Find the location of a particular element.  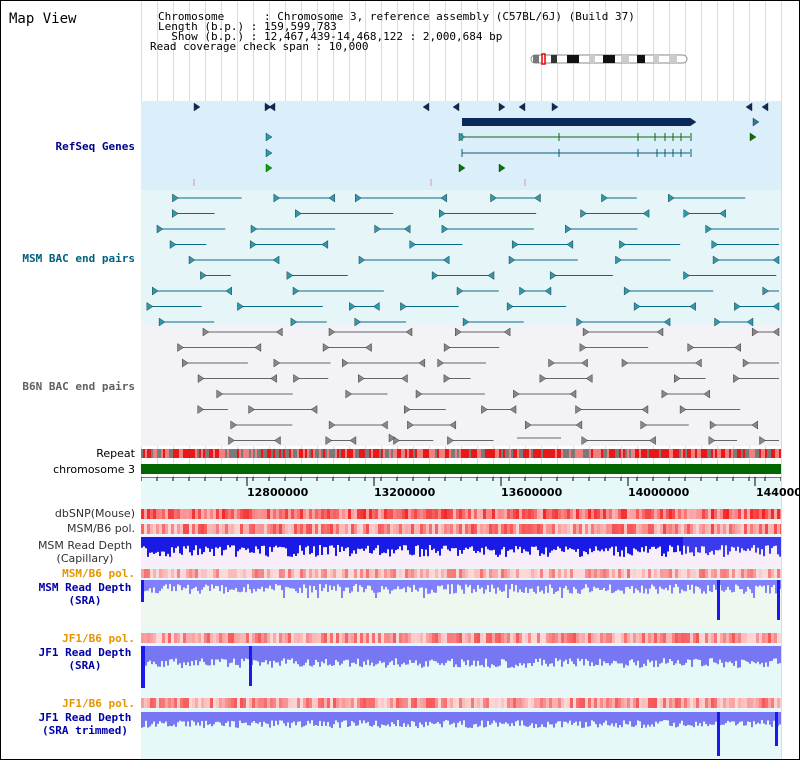

repeat-track is located at coordinates (461, 453).